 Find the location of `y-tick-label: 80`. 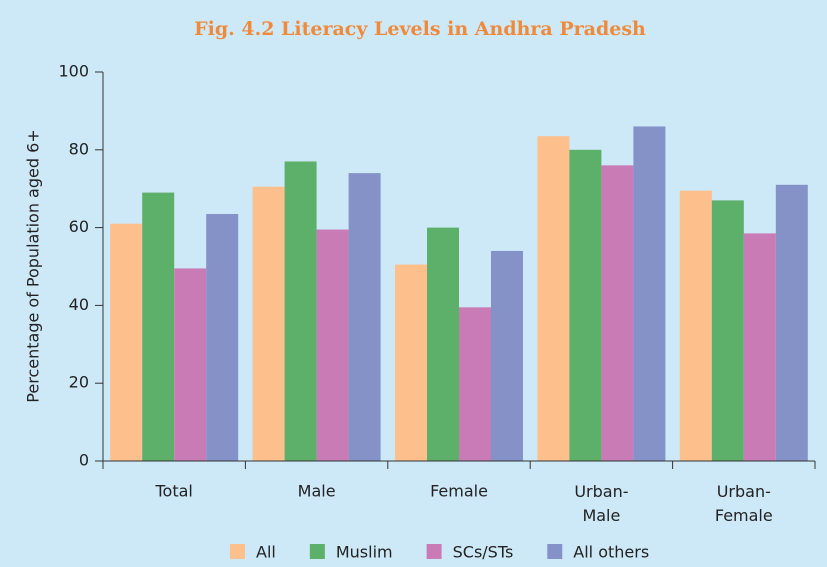

y-tick-label: 80 is located at coordinates (79, 148).